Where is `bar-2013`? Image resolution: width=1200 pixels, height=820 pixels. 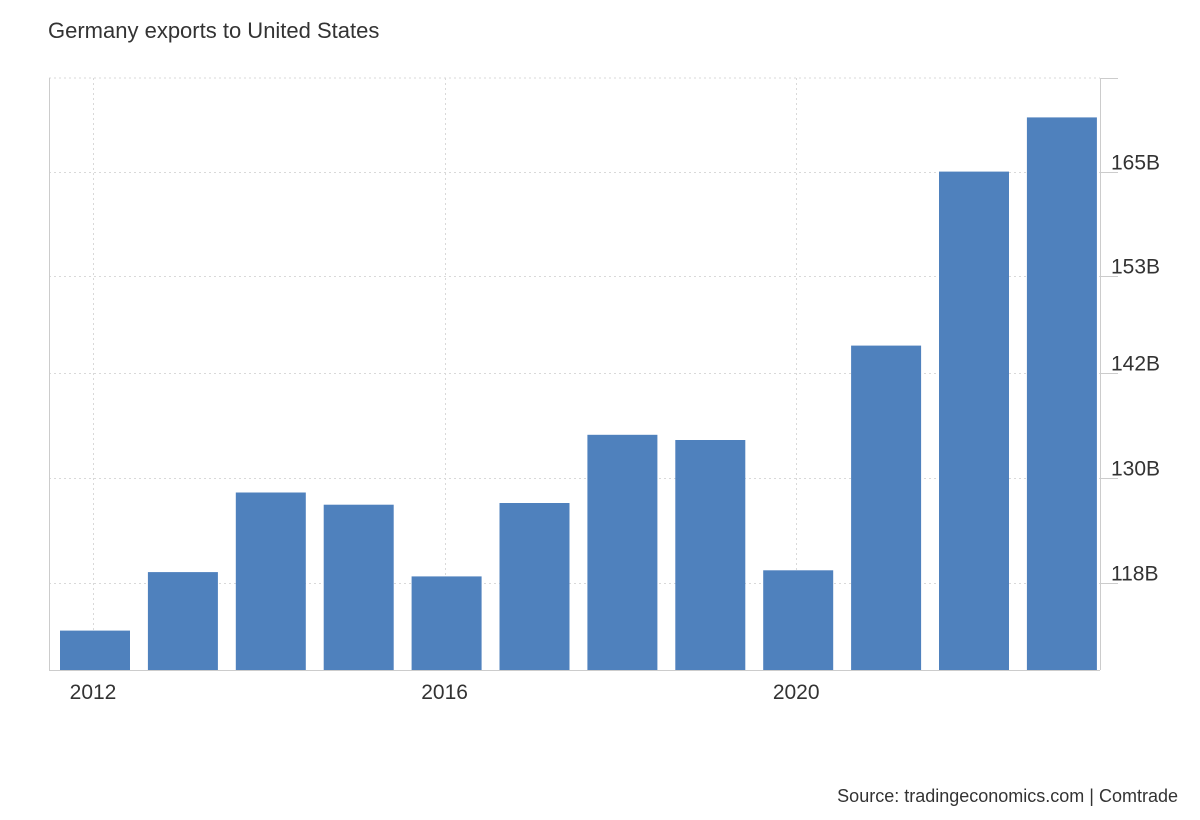
bar-2013 is located at coordinates (182, 621).